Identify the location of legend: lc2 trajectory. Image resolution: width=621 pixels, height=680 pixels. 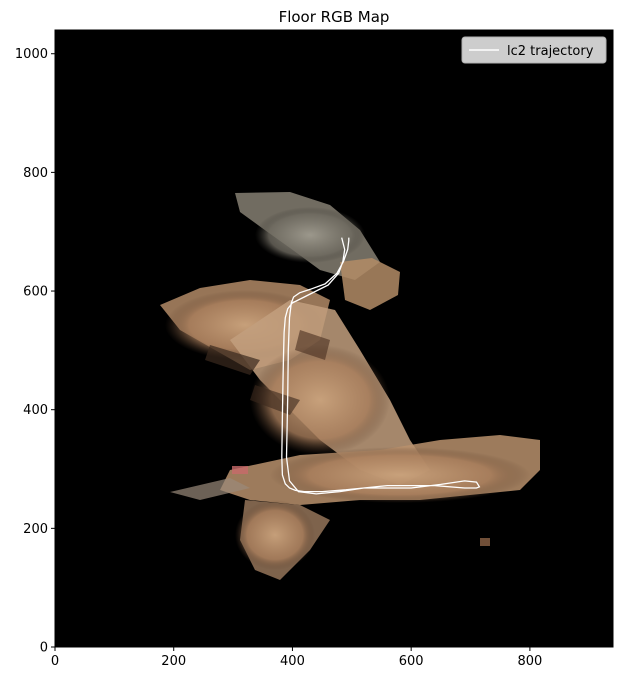
(534, 50).